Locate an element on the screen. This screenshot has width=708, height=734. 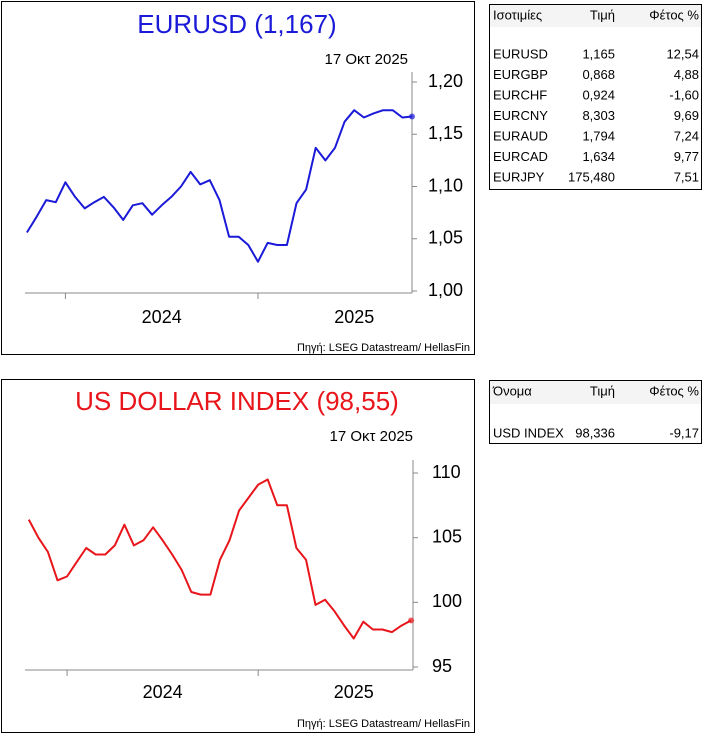
table-cell: 1,794 is located at coordinates (598, 135).